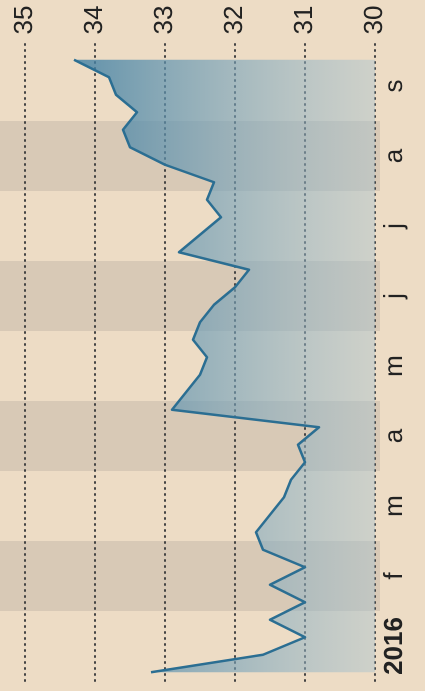 The width and height of the screenshot is (425, 691). Describe the element at coordinates (93, 20) in the screenshot. I see `y-tick-label: 34` at that location.